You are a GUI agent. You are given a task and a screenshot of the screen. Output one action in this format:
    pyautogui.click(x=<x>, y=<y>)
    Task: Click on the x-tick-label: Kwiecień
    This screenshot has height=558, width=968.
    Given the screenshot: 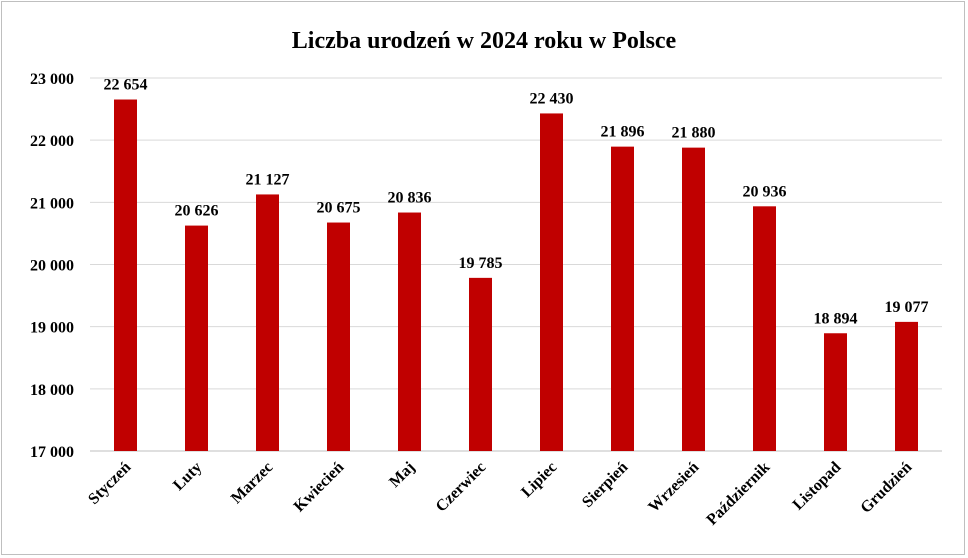 What is the action you would take?
    pyautogui.click(x=319, y=487)
    